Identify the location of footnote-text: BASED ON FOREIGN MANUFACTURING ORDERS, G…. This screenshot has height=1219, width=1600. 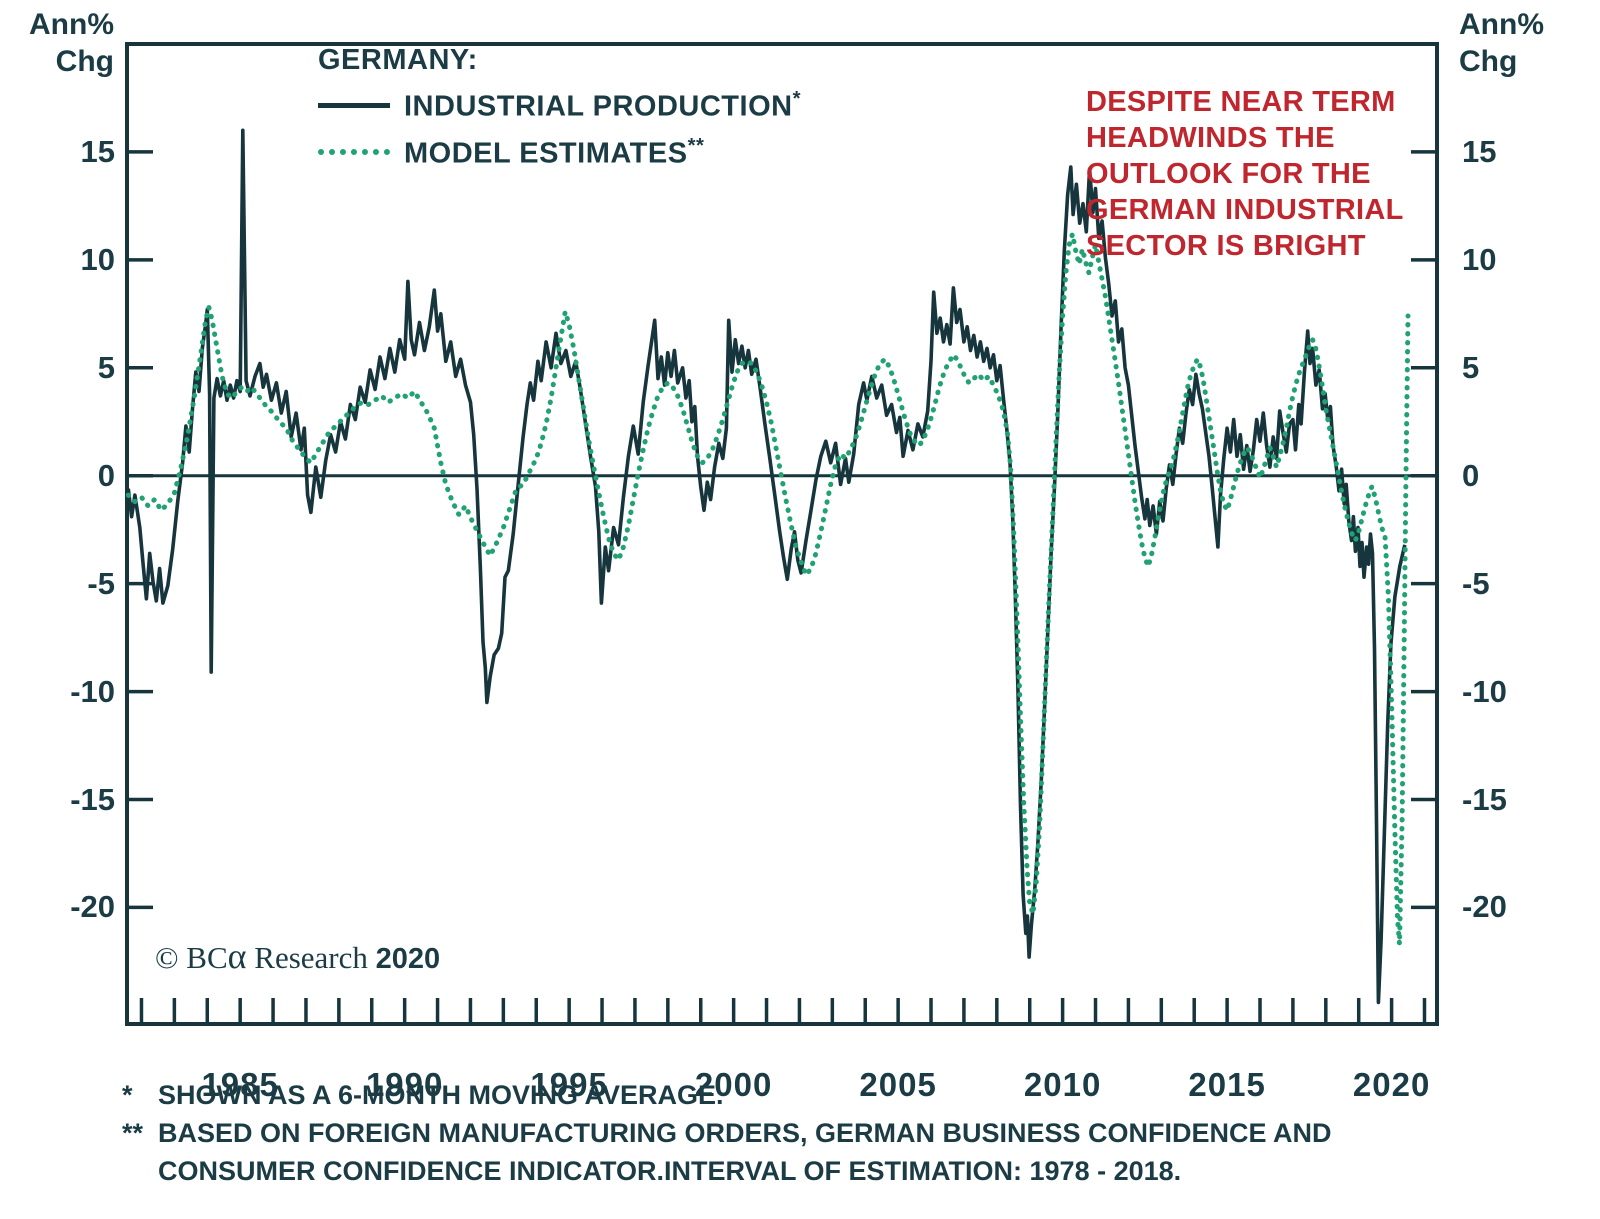
(745, 1152).